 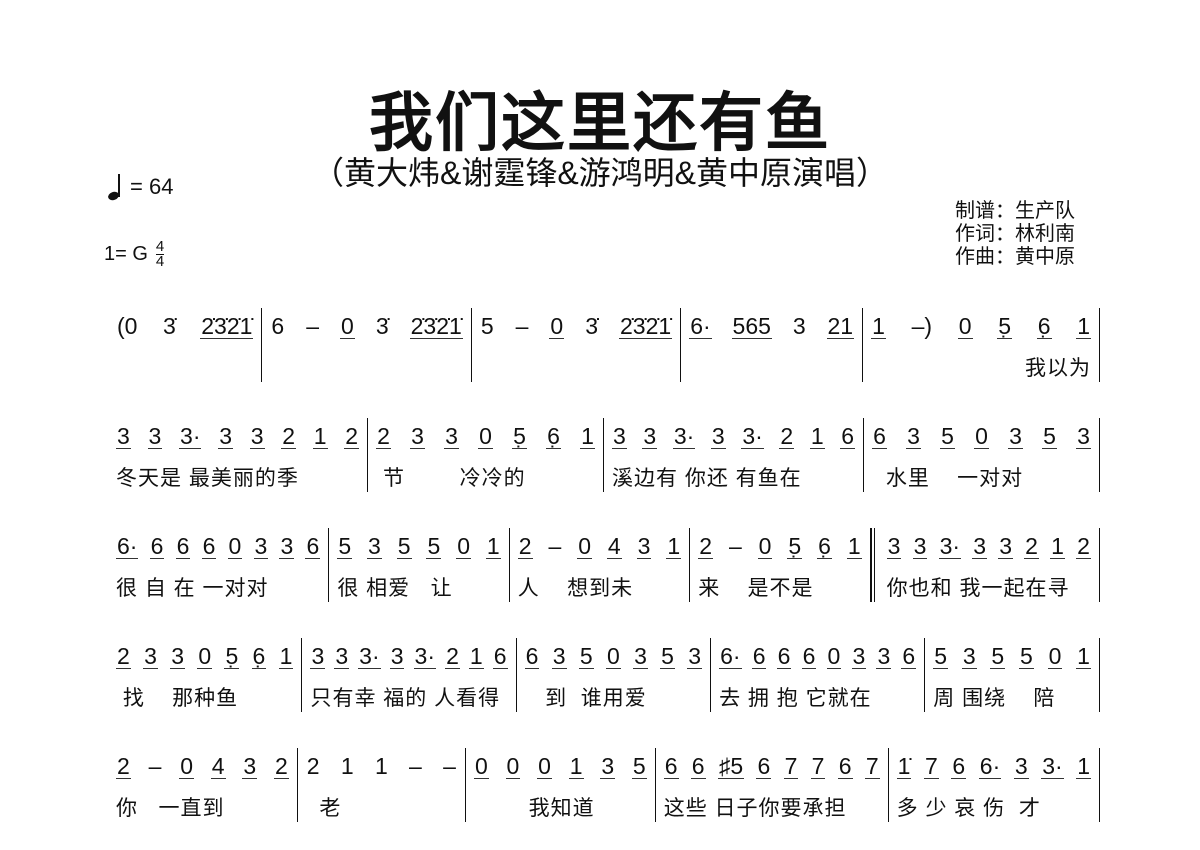 What do you see at coordinates (160, 246) in the screenshot?
I see `time-top: 4` at bounding box center [160, 246].